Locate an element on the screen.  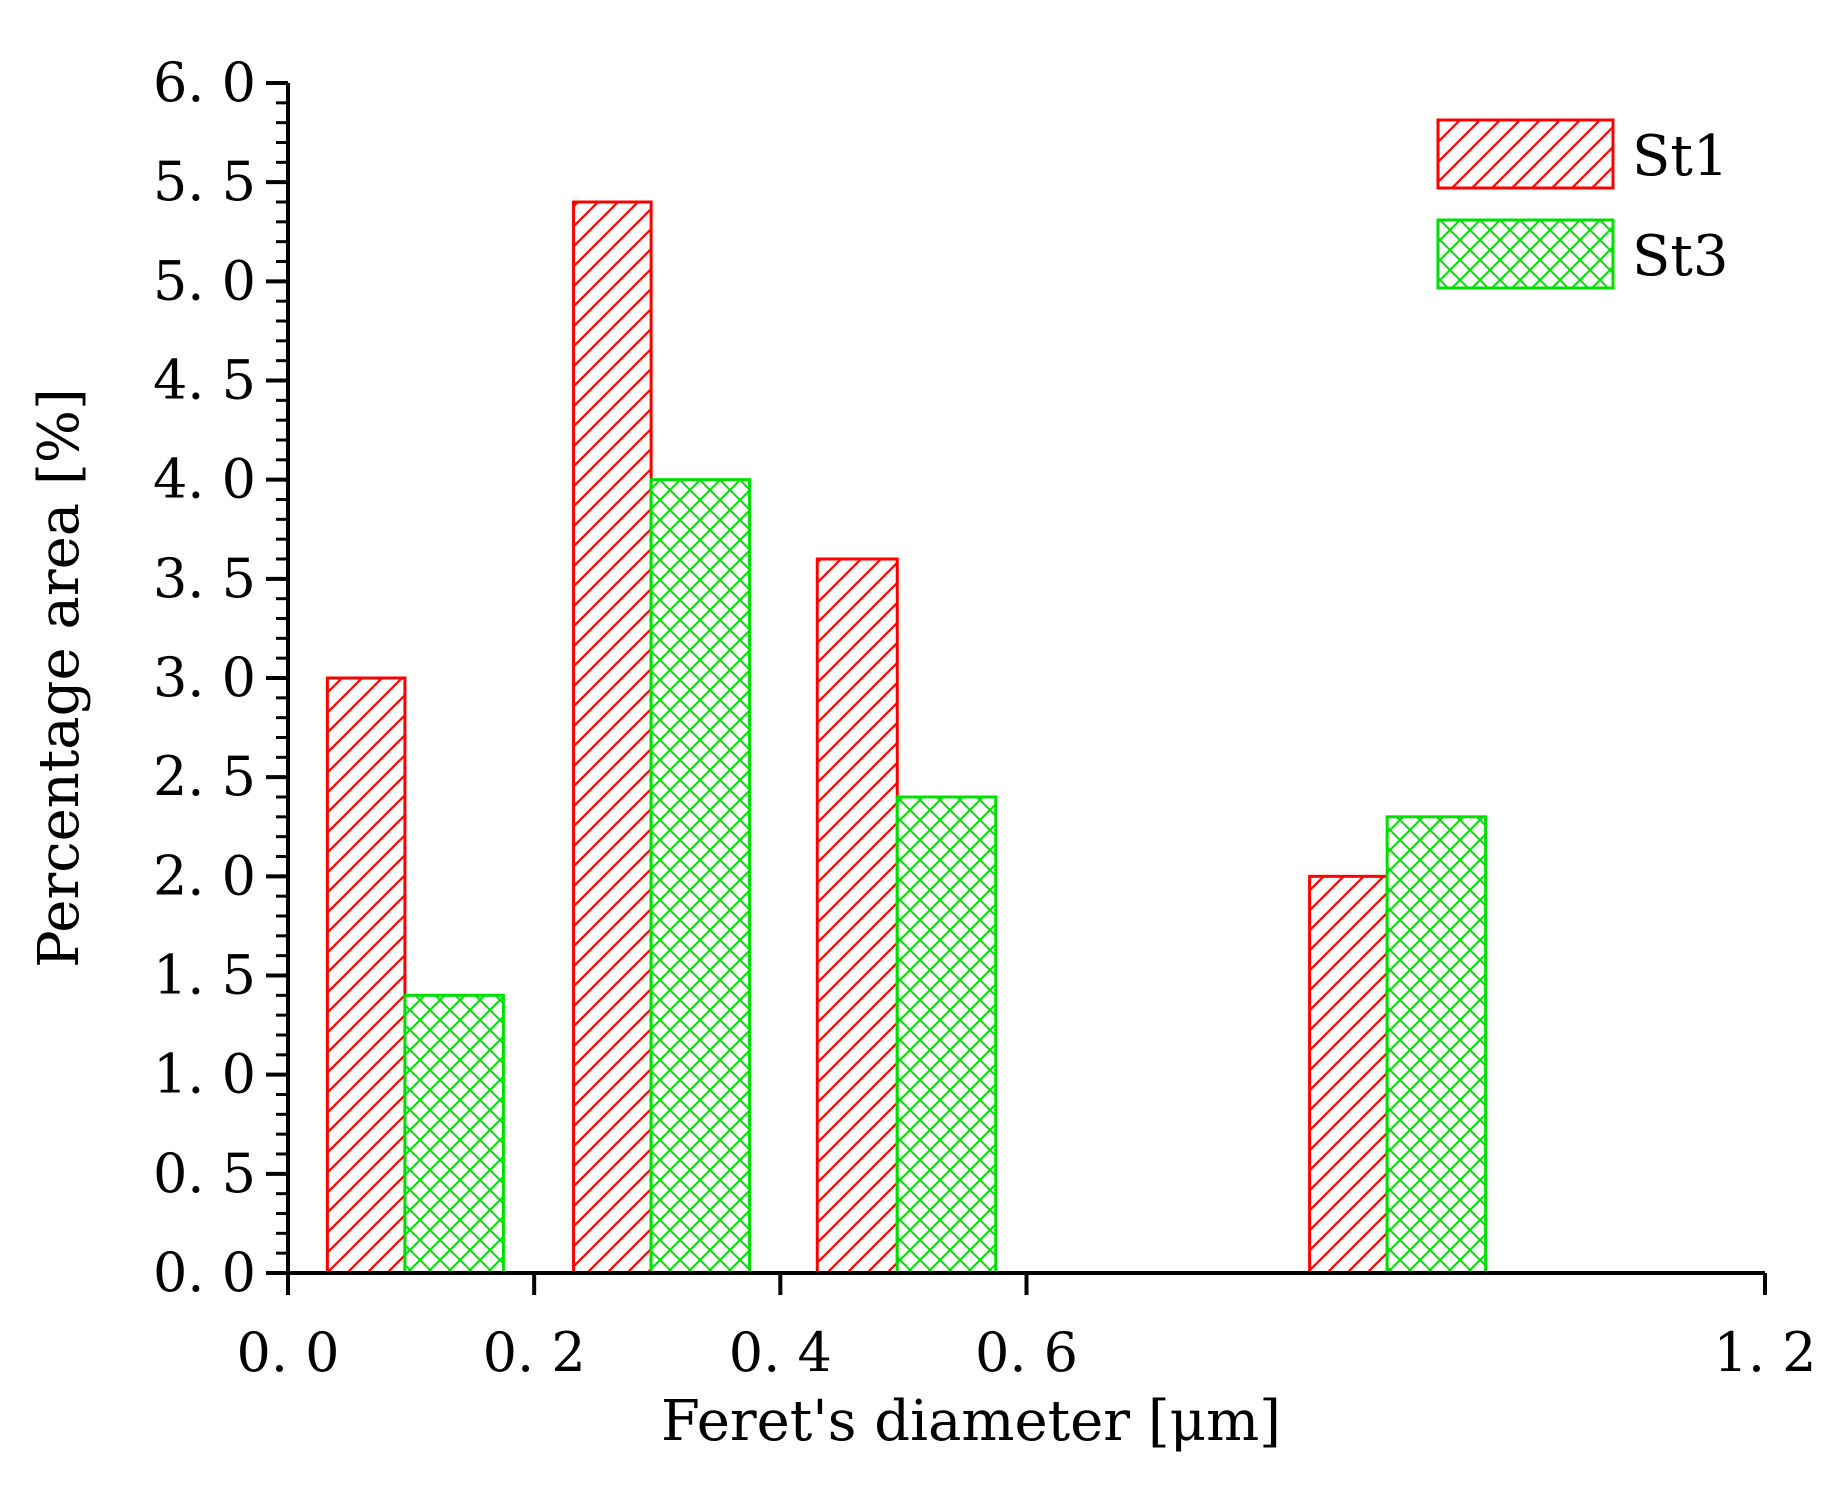
y-tick-label: 3. 5 is located at coordinates (204, 578).